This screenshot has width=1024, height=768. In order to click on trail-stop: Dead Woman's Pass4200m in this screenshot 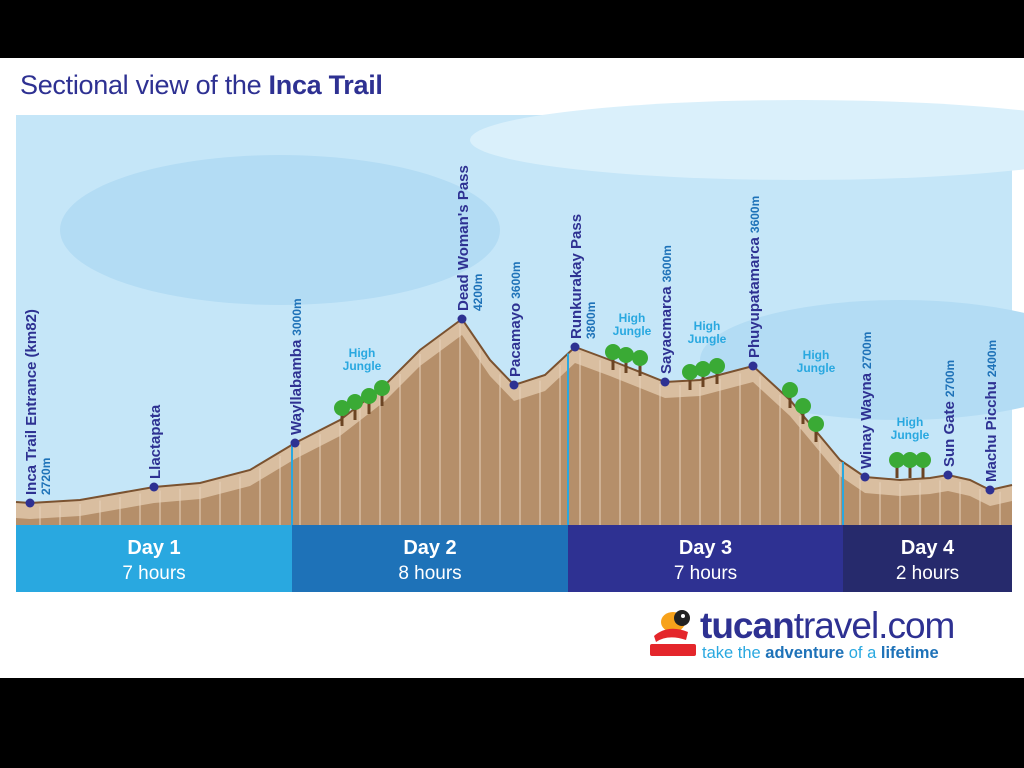, I will do `click(470, 244)`.